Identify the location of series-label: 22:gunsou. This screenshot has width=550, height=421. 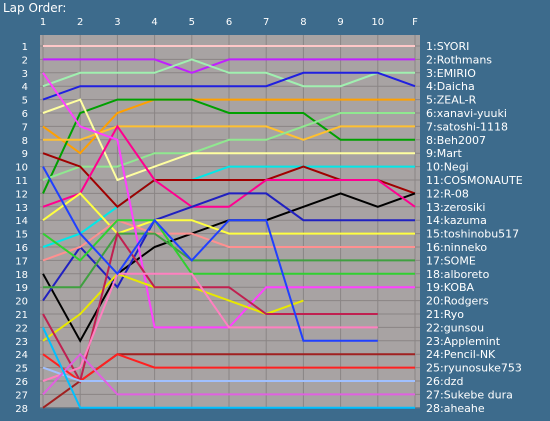
(455, 327).